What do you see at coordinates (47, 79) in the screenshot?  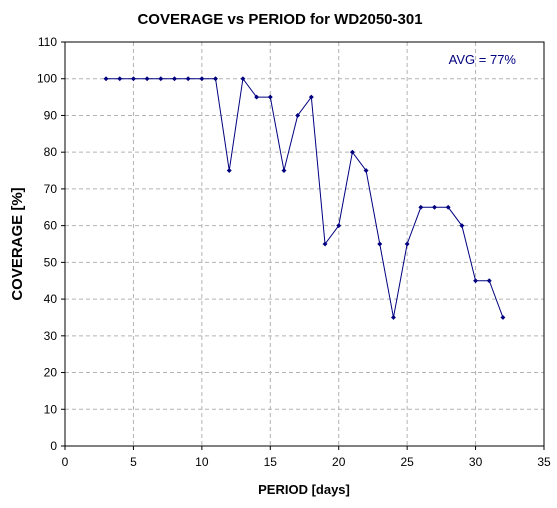 I see `y-tick-label: 100` at bounding box center [47, 79].